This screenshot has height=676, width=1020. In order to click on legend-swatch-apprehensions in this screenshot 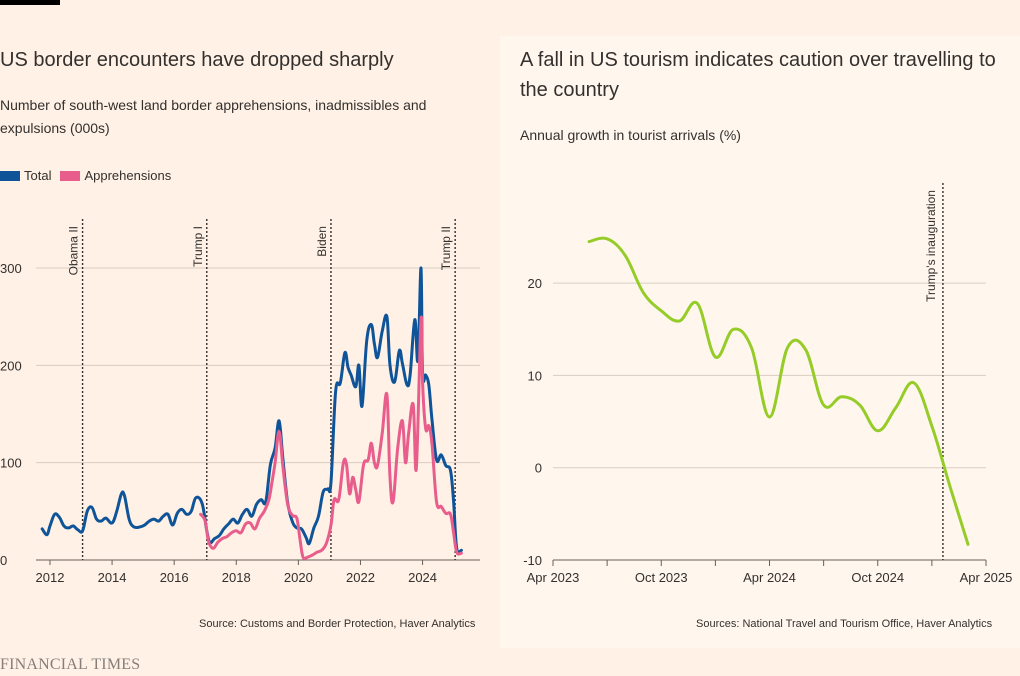, I will do `click(70, 175)`.